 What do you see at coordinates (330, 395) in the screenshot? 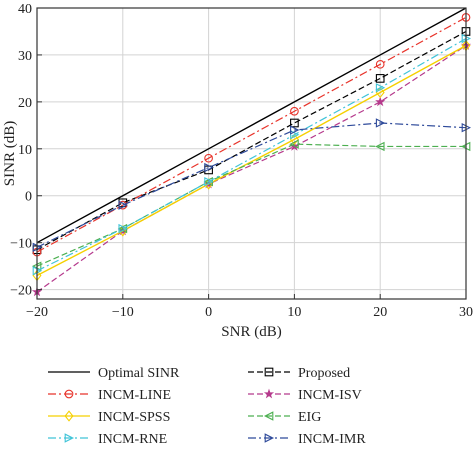
I see `legend-label: INCM-ISV` at bounding box center [330, 395].